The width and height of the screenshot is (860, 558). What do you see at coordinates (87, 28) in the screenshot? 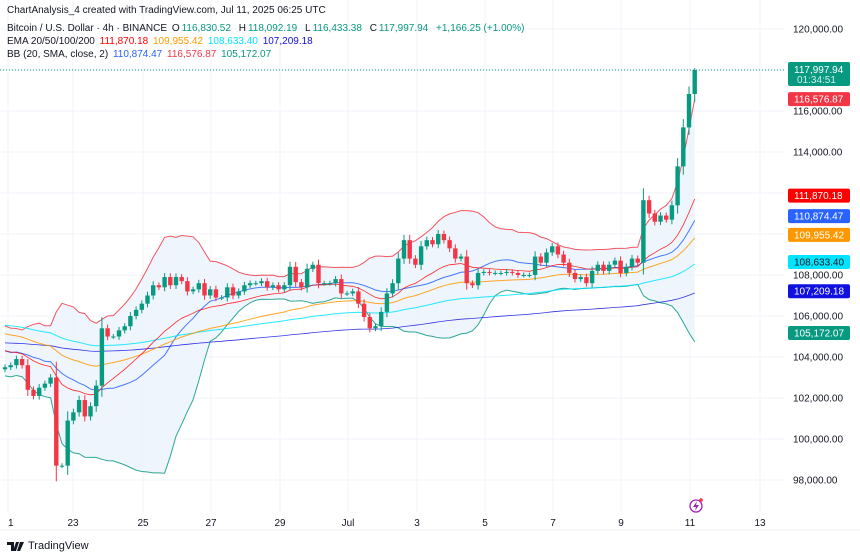
I see `symbol-name: Bitcoin / U.S. Dollar · 4h · BINANCE` at bounding box center [87, 28].